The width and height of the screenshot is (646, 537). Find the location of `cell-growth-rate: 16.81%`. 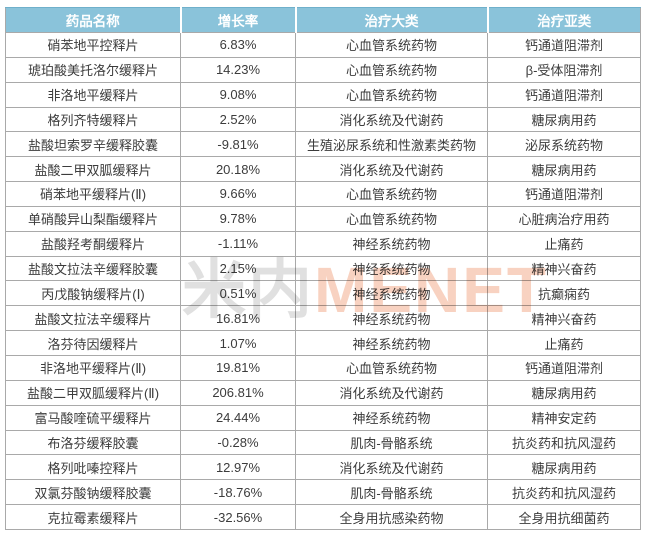

cell-growth-rate: 16.81% is located at coordinates (238, 318).